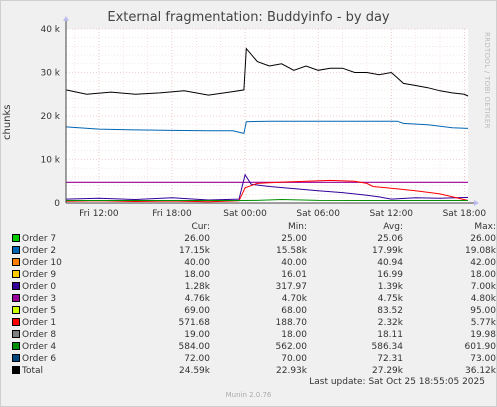 The height and width of the screenshot is (407, 497). Describe the element at coordinates (485, 227) in the screenshot. I see `legend-header-max: Max:` at that location.